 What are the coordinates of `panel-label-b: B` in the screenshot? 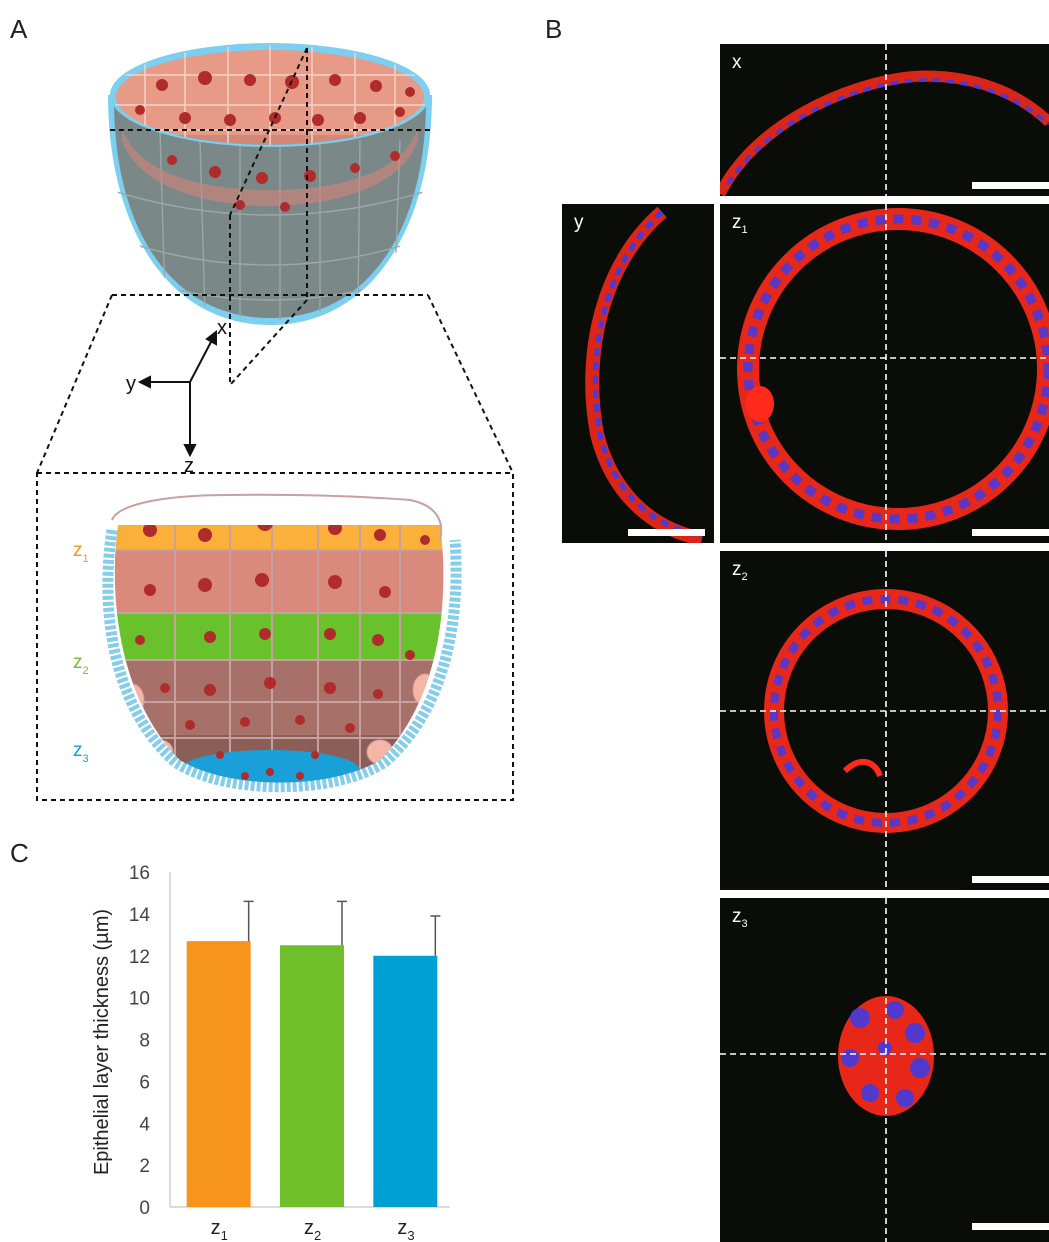 It's located at (554, 29).